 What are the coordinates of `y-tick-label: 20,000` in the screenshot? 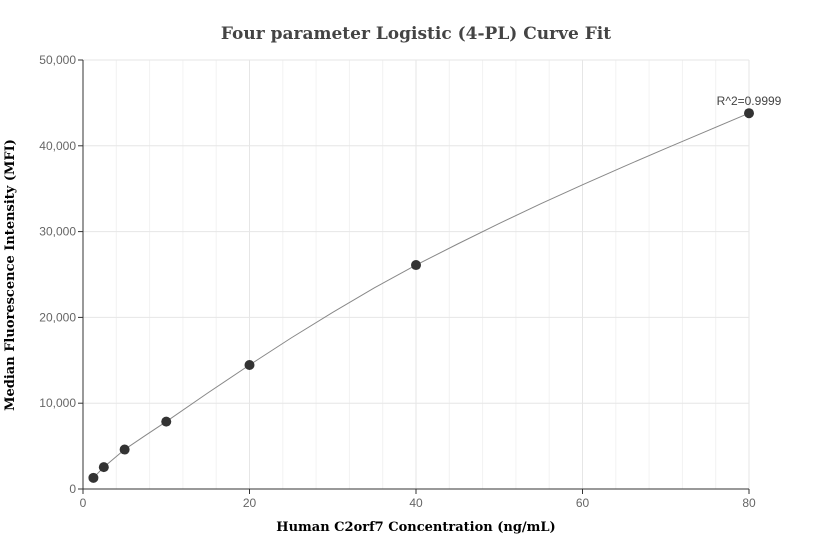 It's located at (57, 317).